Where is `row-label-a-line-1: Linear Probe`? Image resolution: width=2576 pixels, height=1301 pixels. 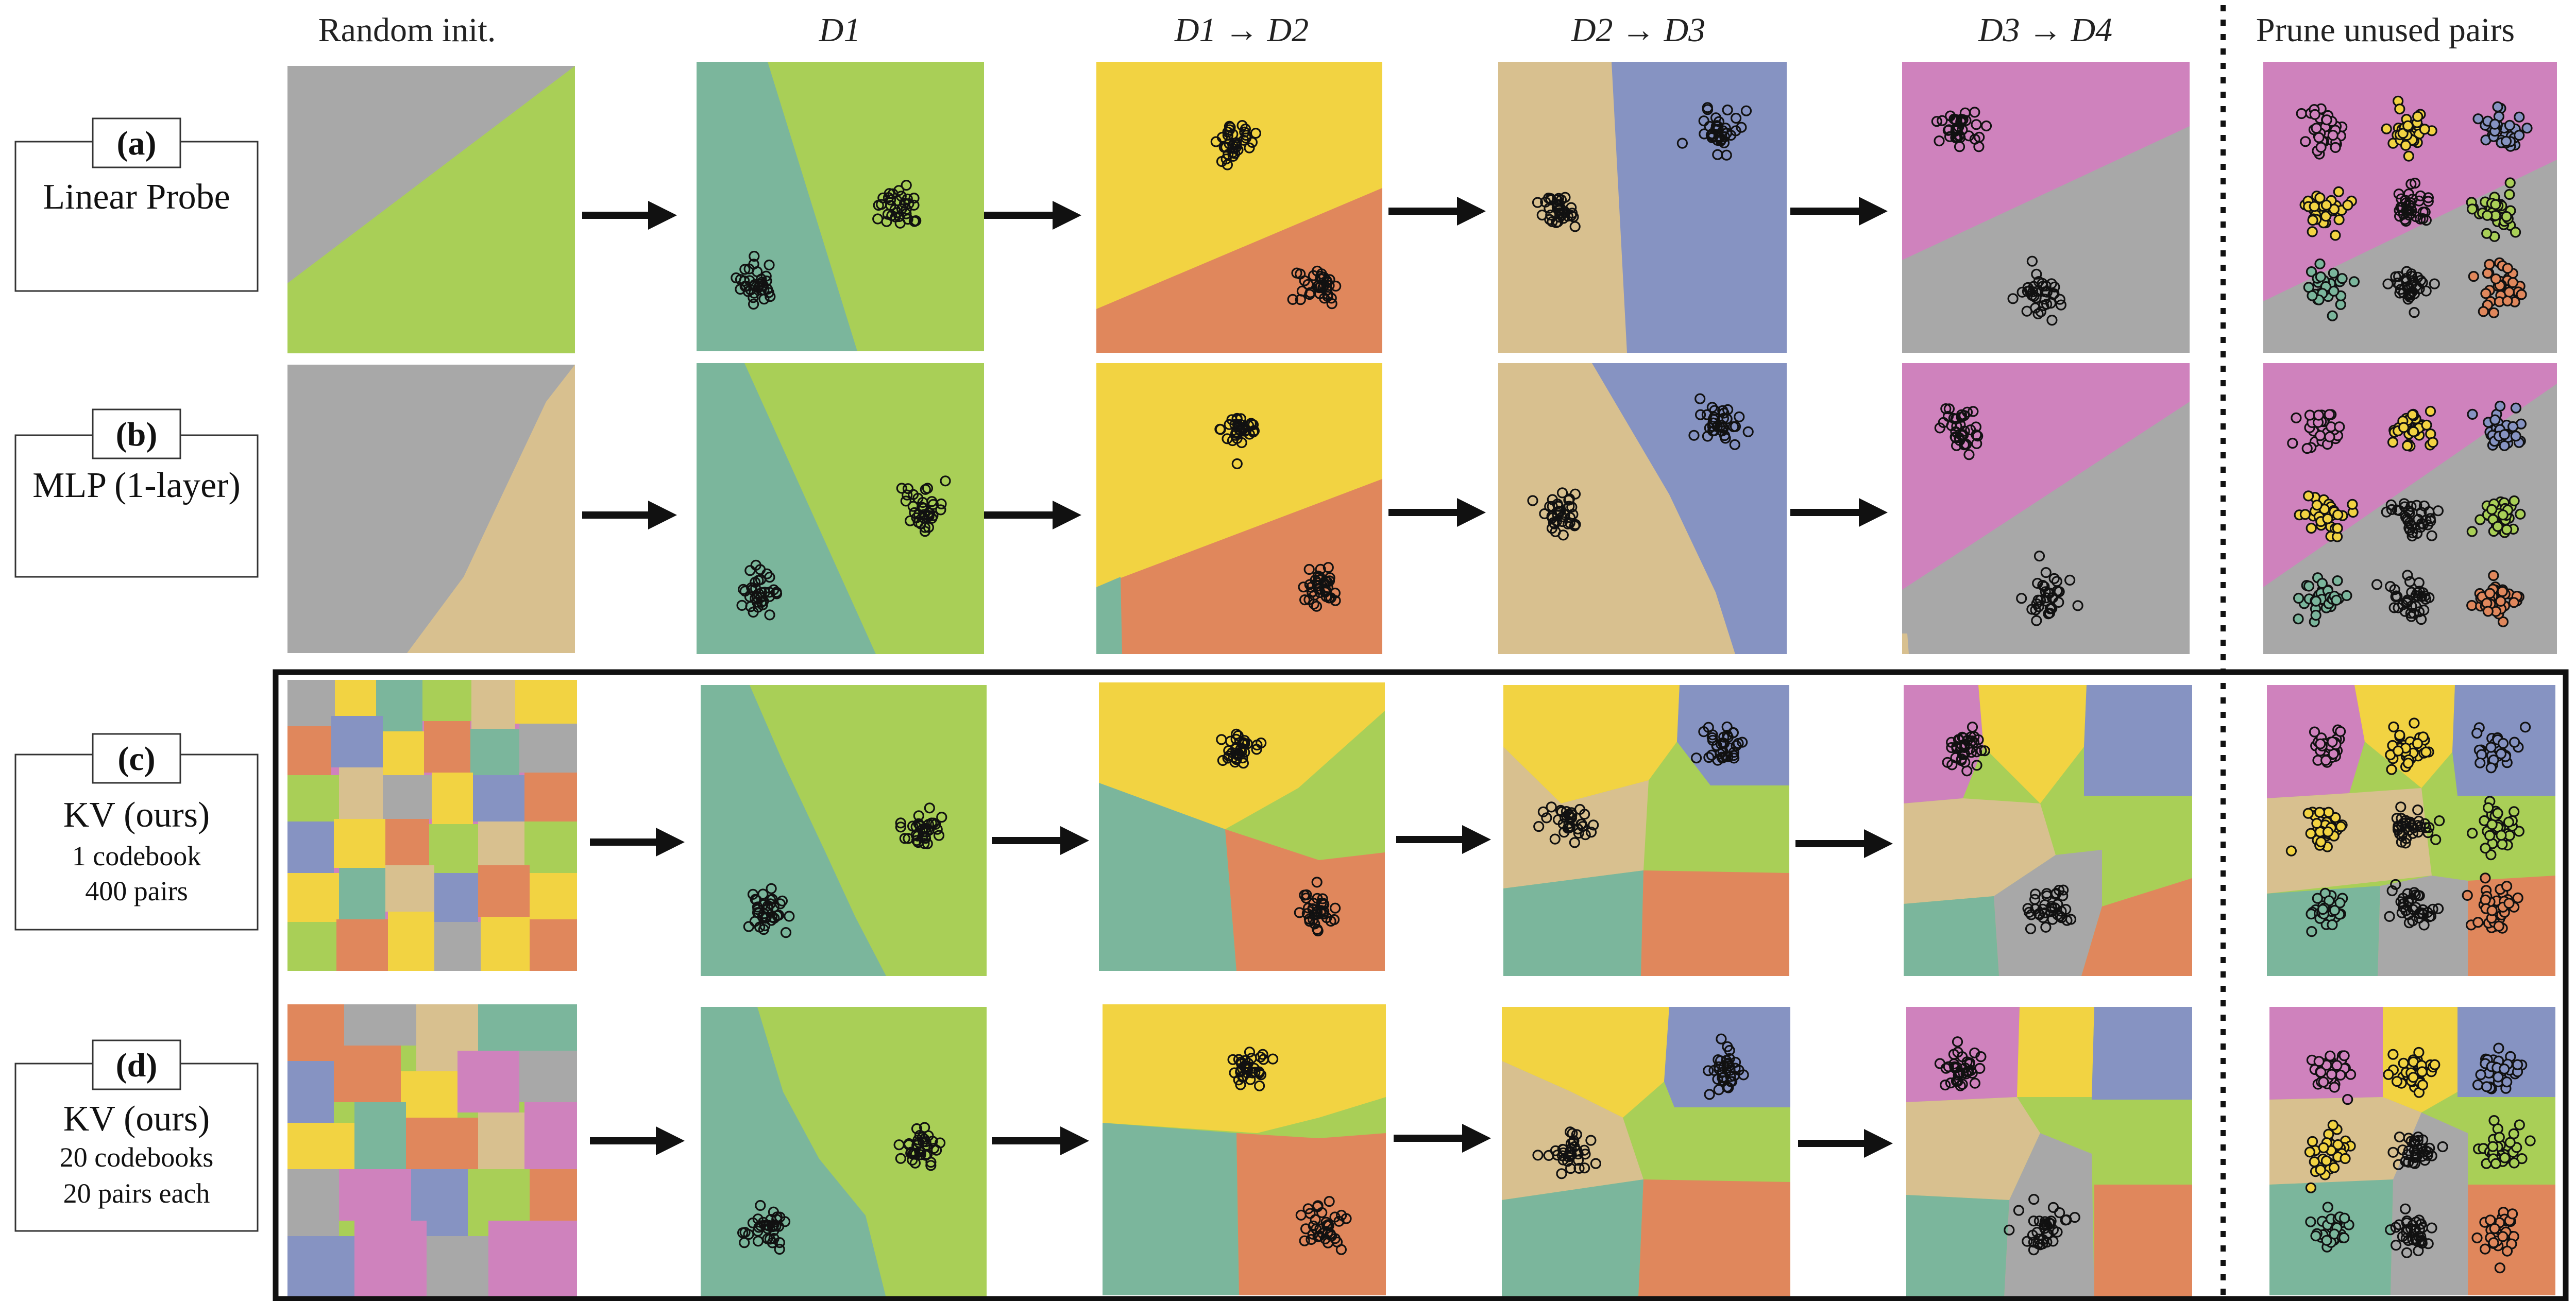
row-label-a-line-1: Linear Probe is located at coordinates (136, 197).